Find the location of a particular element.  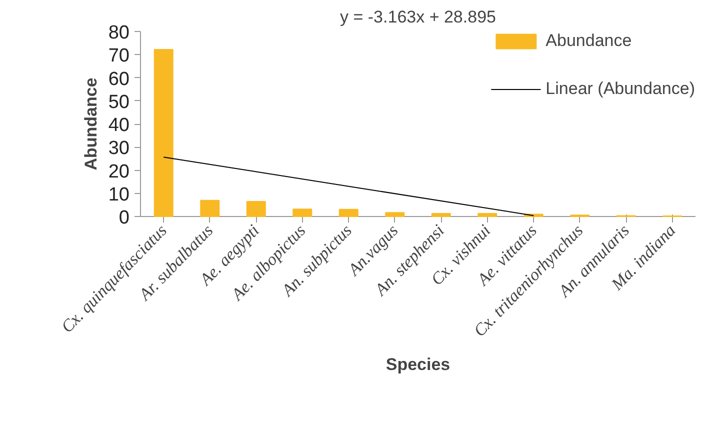

legend-label: Linear (Abundance) is located at coordinates (620, 89).